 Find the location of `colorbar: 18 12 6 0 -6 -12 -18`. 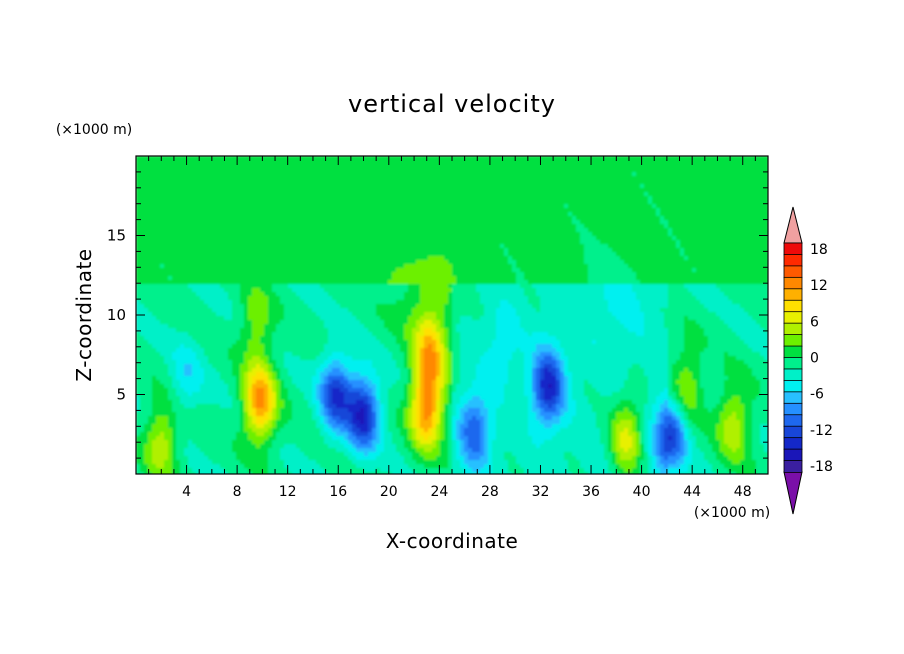

colorbar: 18 12 6 0 -6 -12 -18 is located at coordinates (808, 360).